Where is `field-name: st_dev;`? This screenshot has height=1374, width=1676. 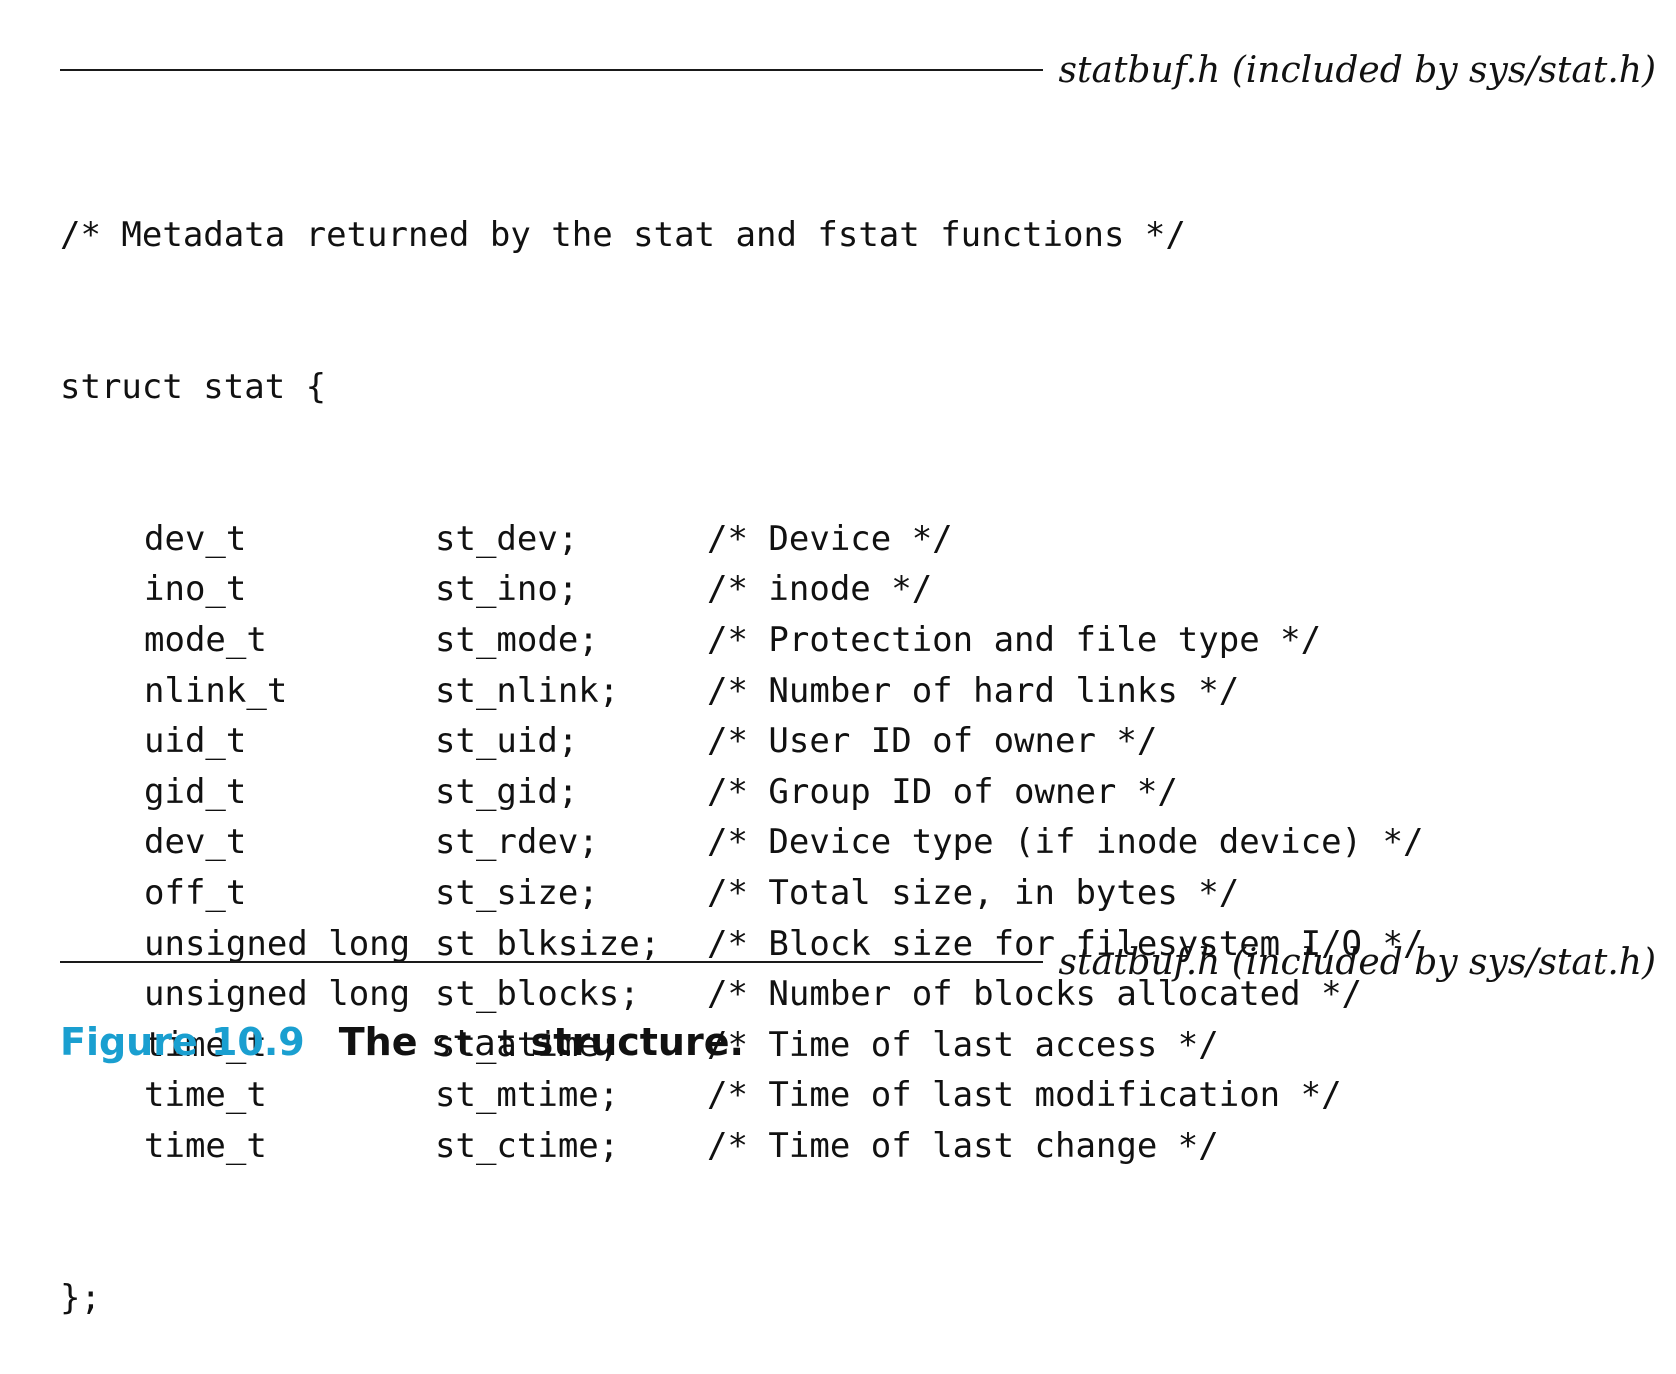 field-name: st_dev; is located at coordinates (507, 538).